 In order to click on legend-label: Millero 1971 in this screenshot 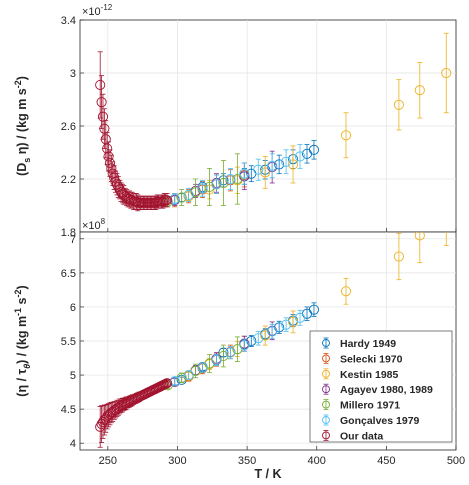, I will do `click(370, 406)`.